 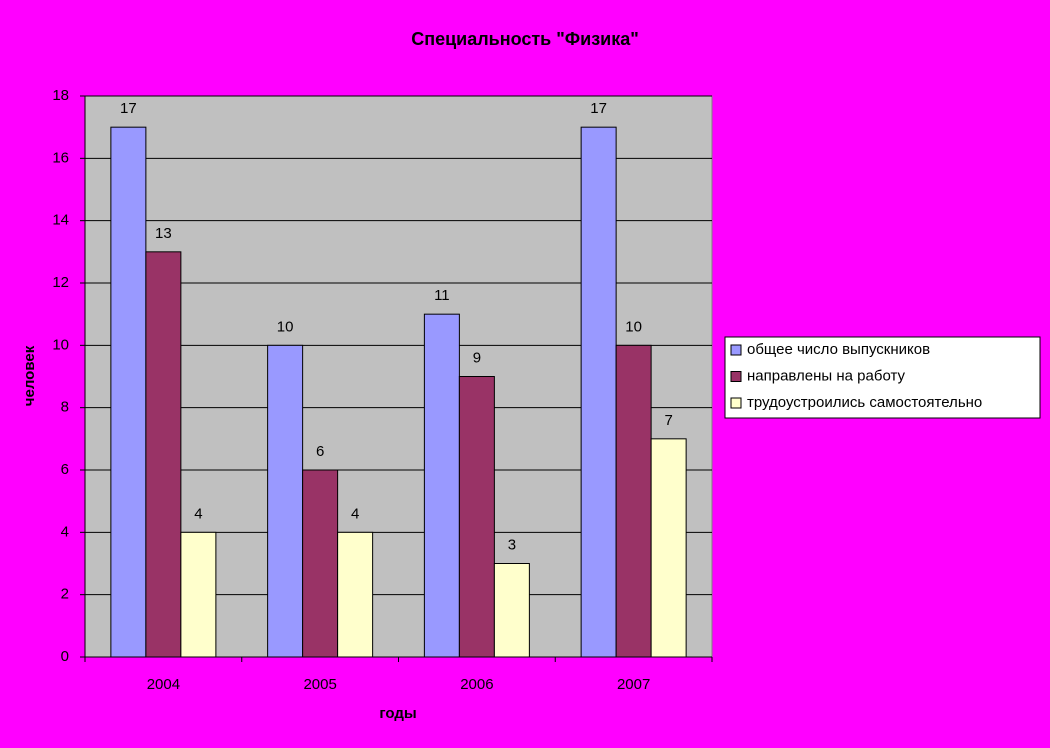 I want to click on y-tick-label: 4, so click(x=65, y=531).